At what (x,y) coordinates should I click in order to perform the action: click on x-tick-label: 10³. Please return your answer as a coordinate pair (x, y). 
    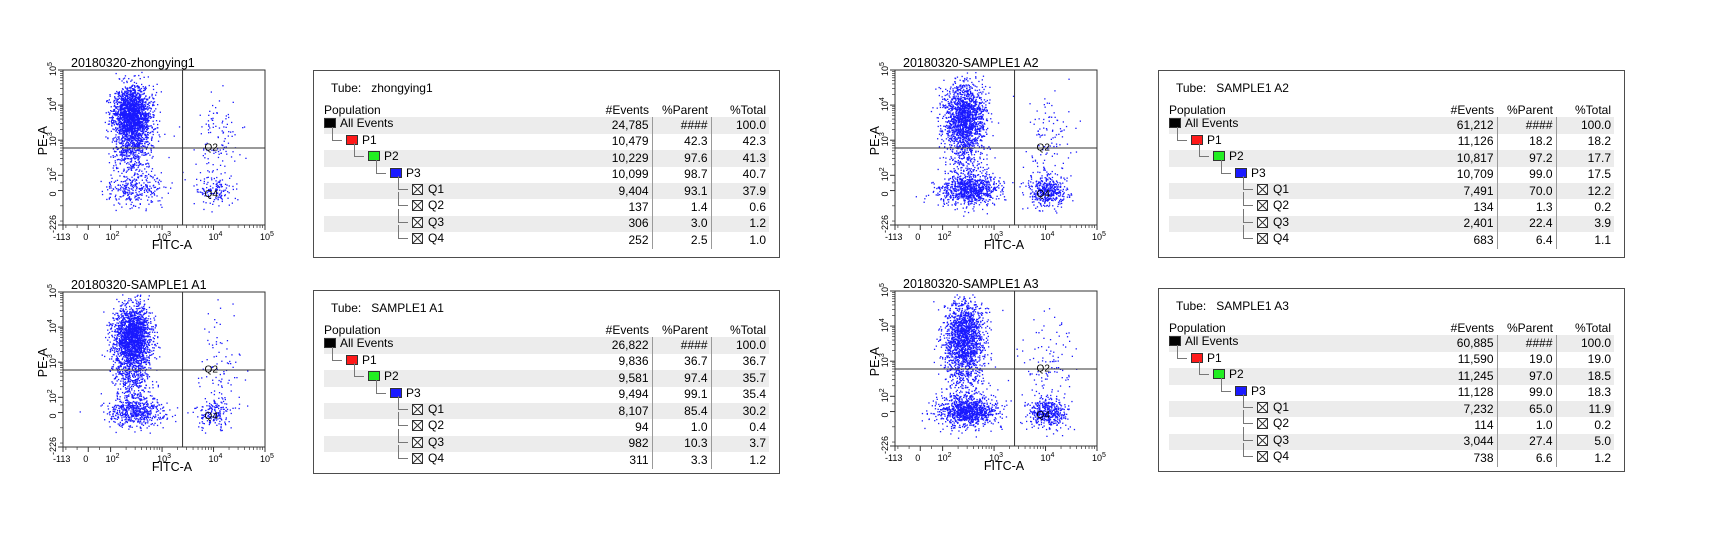
    Looking at the image, I should click on (996, 457).